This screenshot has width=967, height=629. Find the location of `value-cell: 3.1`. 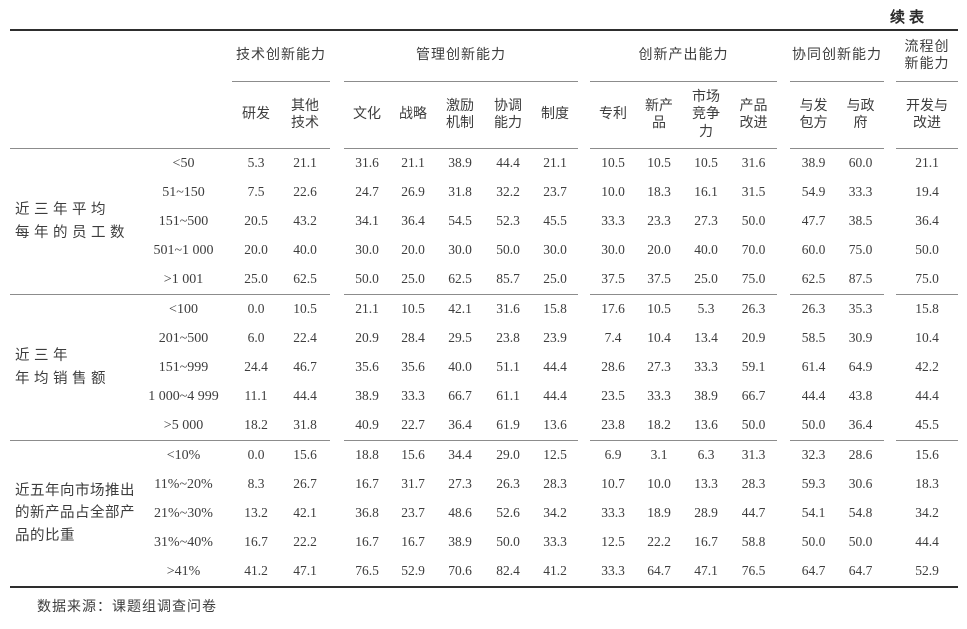

value-cell: 3.1 is located at coordinates (659, 455).